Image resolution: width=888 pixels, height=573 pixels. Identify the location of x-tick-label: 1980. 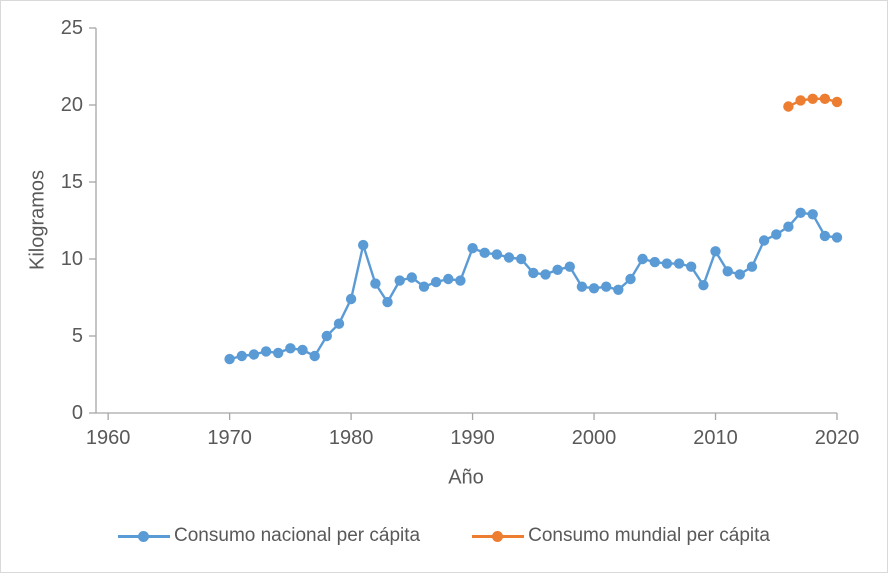
(351, 438).